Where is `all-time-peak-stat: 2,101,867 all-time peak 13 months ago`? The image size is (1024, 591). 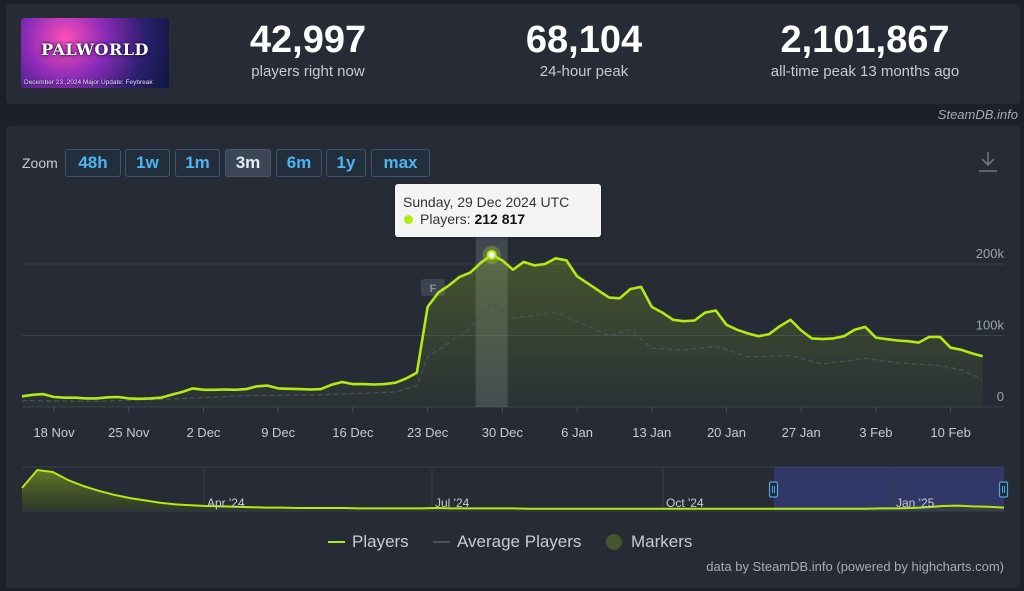 all-time-peak-stat: 2,101,867 all-time peak 13 months ago is located at coordinates (865, 50).